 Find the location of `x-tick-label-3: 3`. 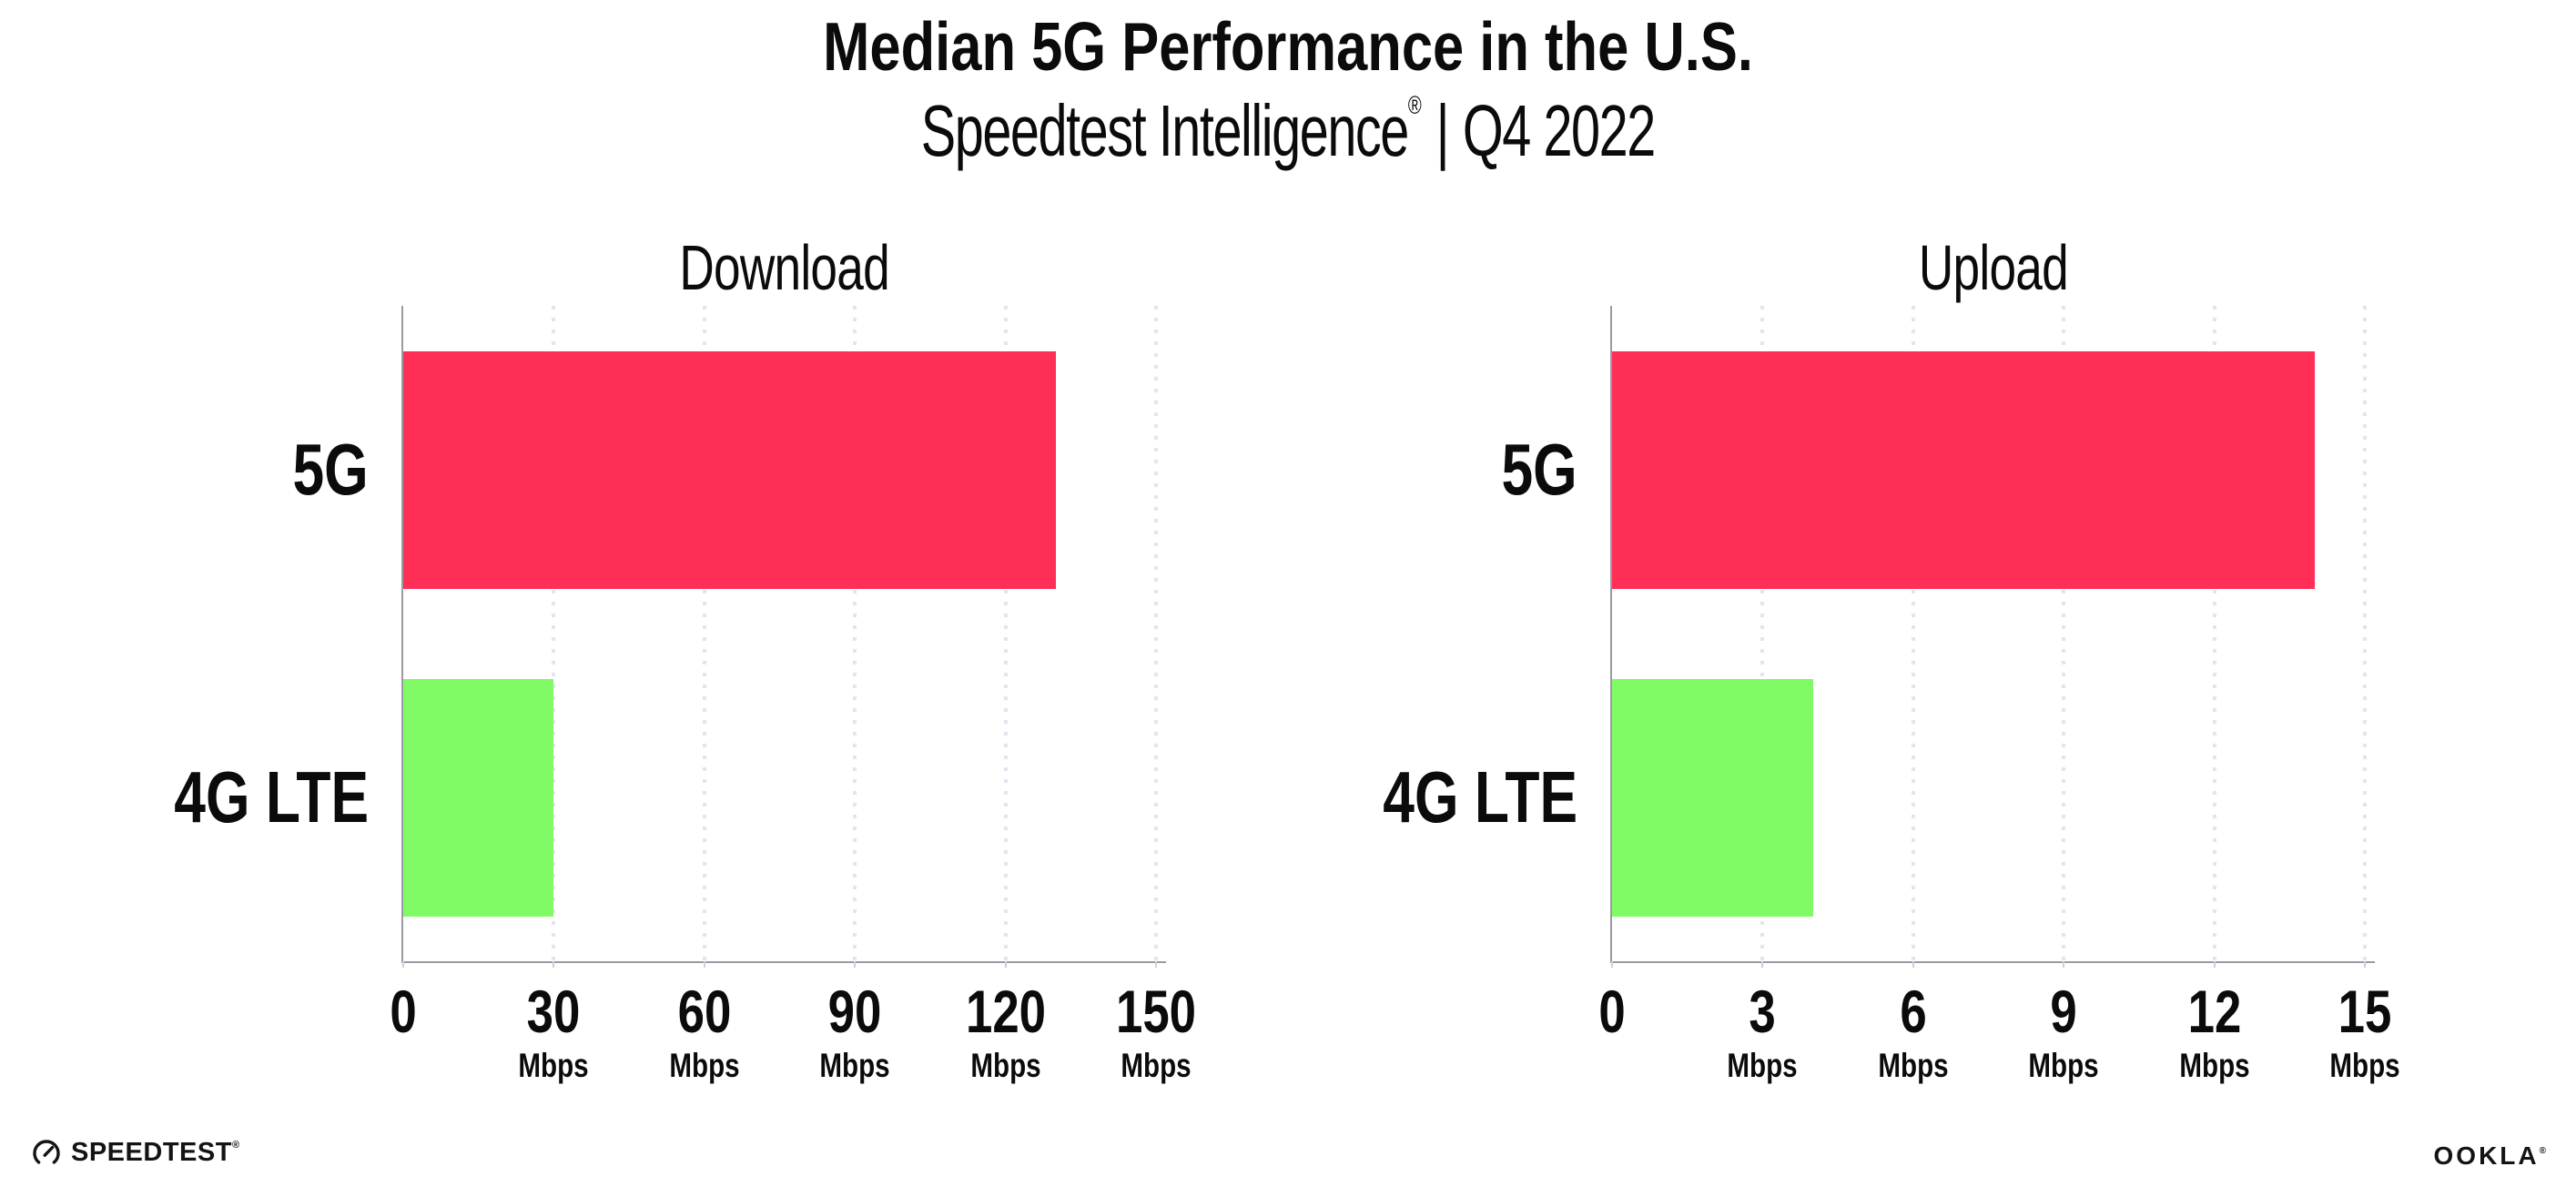

x-tick-label-3: 3 is located at coordinates (1763, 1011).